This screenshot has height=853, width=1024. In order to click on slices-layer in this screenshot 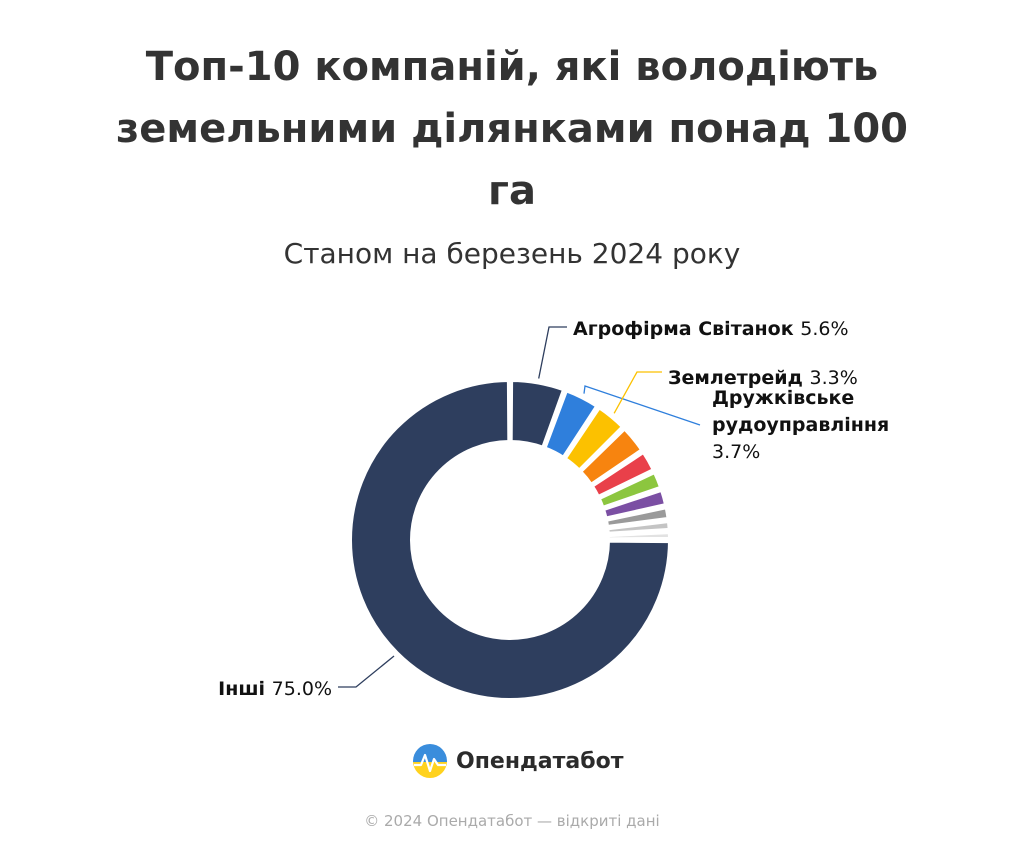, I will do `click(510, 540)`.